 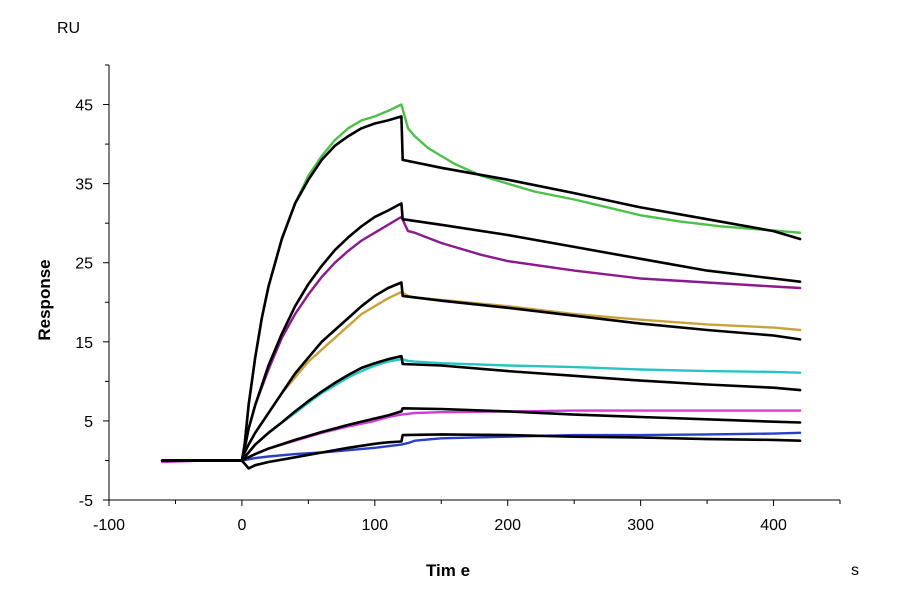 What do you see at coordinates (84, 264) in the screenshot?
I see `y-tick-label: 25` at bounding box center [84, 264].